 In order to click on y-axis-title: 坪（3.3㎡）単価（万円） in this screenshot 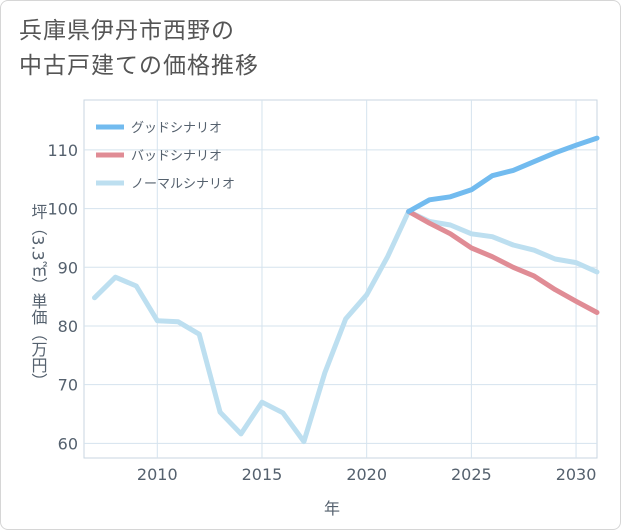, I will do `click(38, 295)`.